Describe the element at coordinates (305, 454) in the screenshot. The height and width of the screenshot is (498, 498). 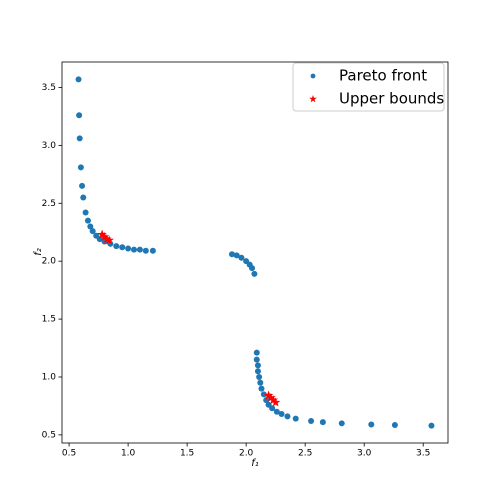
I see `x-tick-label: 2.5` at that location.